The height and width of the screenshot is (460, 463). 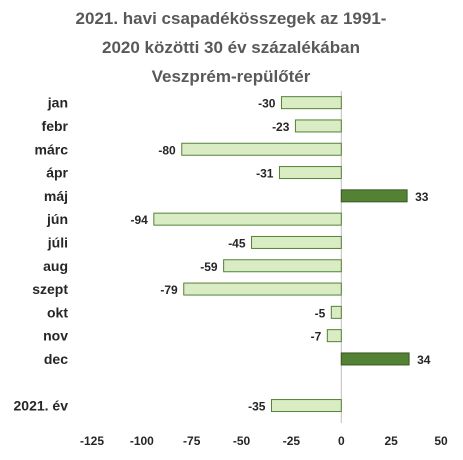 What do you see at coordinates (57, 219) in the screenshot?
I see `category-label: jún` at bounding box center [57, 219].